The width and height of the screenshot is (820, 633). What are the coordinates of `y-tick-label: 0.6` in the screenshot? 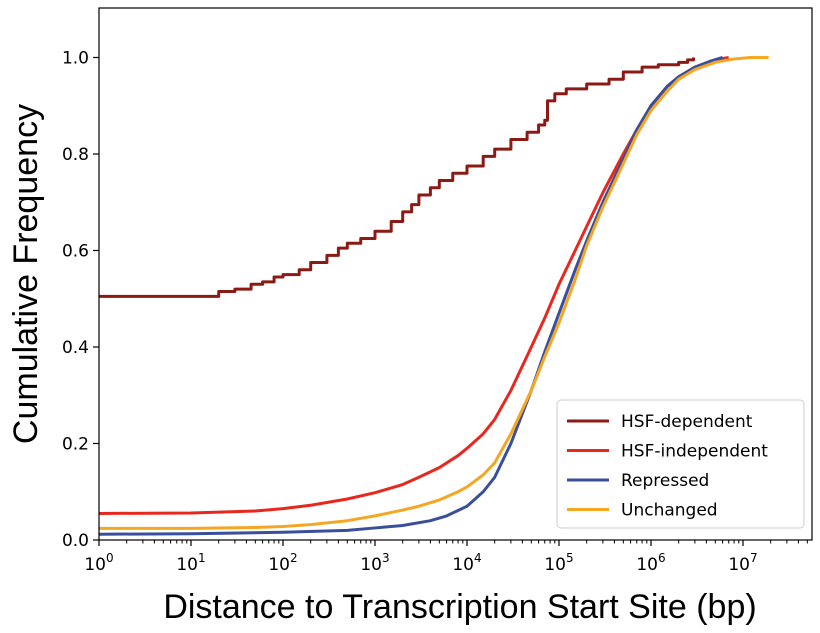 It's located at (75, 252).